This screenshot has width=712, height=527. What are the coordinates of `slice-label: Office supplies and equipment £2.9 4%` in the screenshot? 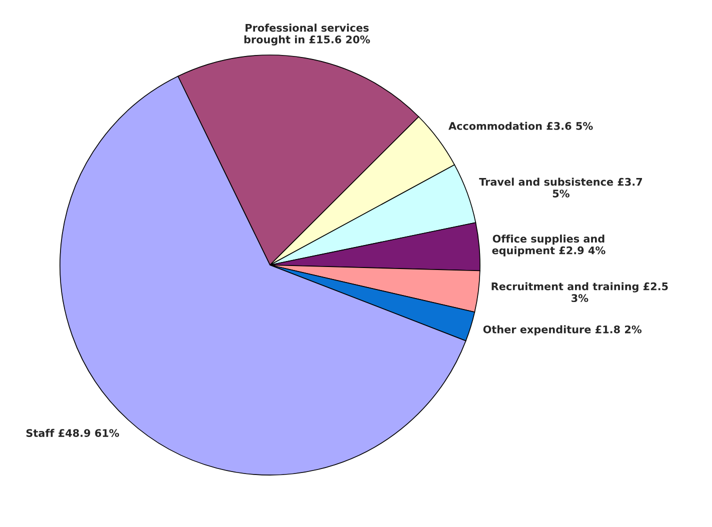 It's located at (549, 245).